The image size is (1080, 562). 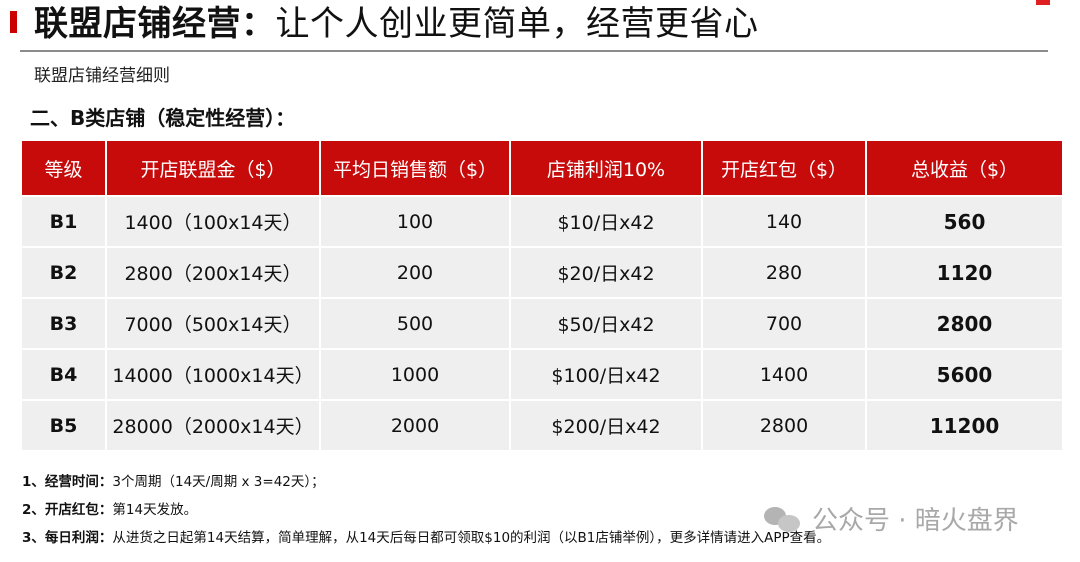 I want to click on cell-profit: $50/日x42, so click(x=605, y=323).